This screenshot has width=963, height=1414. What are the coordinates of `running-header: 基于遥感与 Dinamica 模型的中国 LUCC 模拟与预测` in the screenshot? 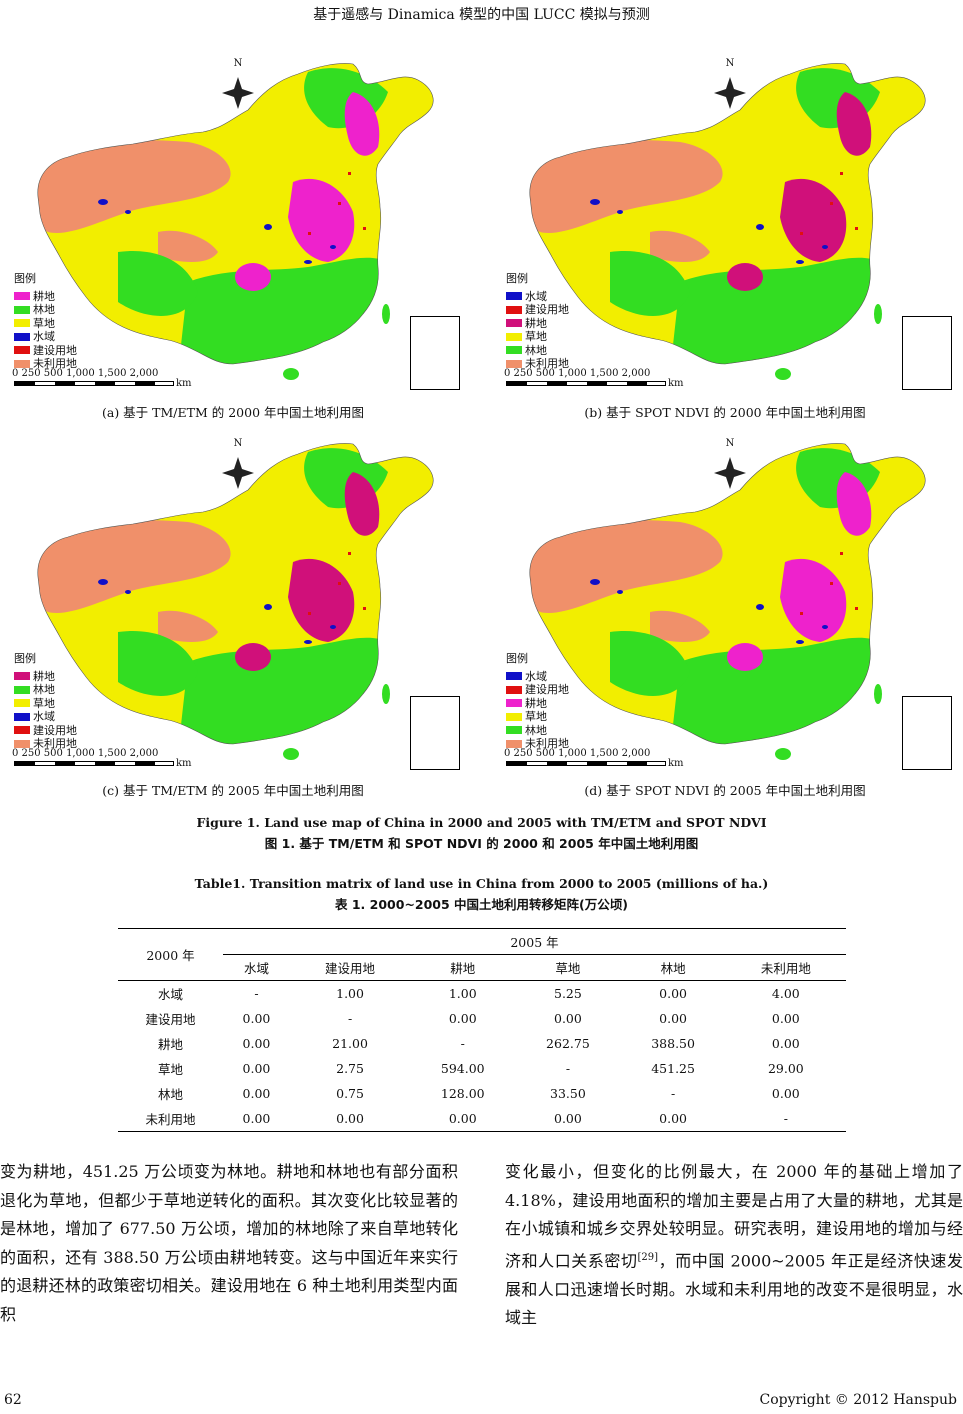 It's located at (481, 15).